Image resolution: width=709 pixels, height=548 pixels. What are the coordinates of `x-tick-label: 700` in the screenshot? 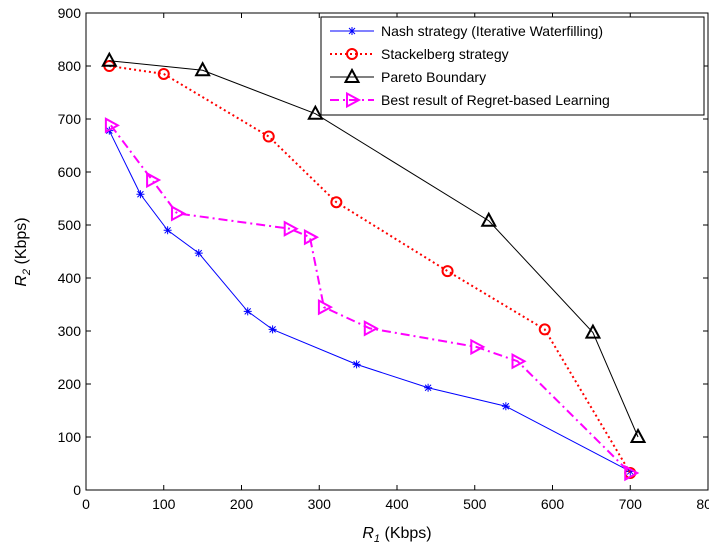 It's located at (631, 504).